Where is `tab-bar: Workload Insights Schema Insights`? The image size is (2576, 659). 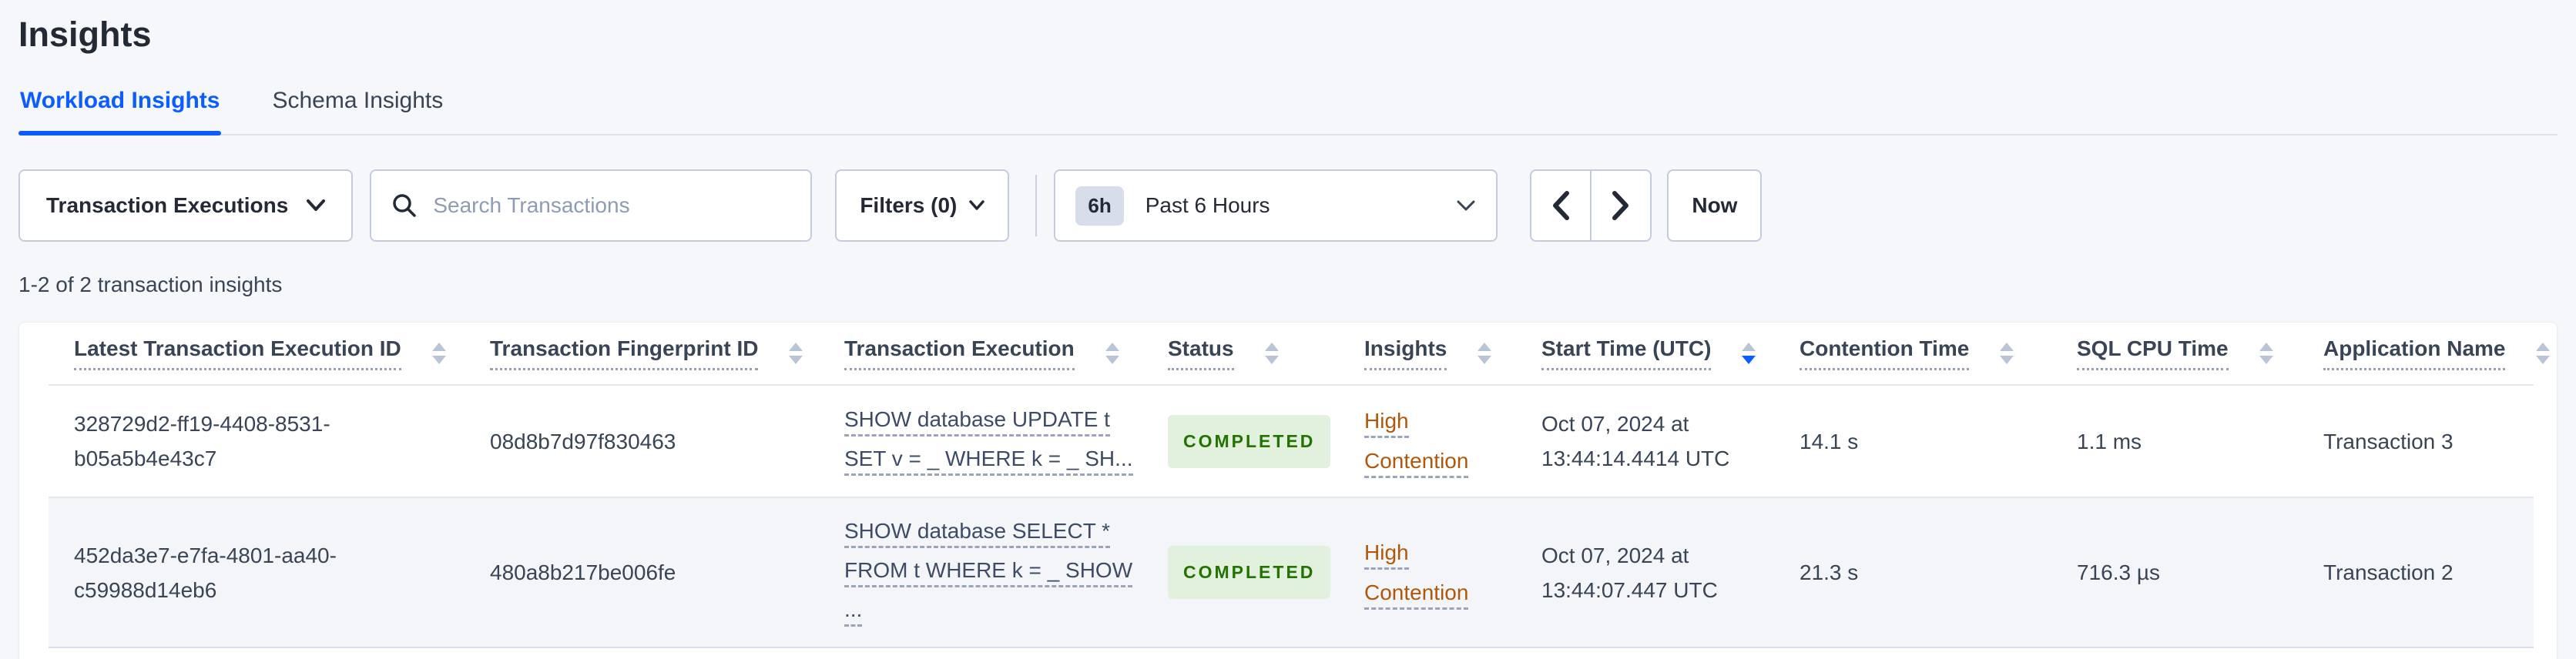 tab-bar: Workload Insights Schema Insights is located at coordinates (1288, 111).